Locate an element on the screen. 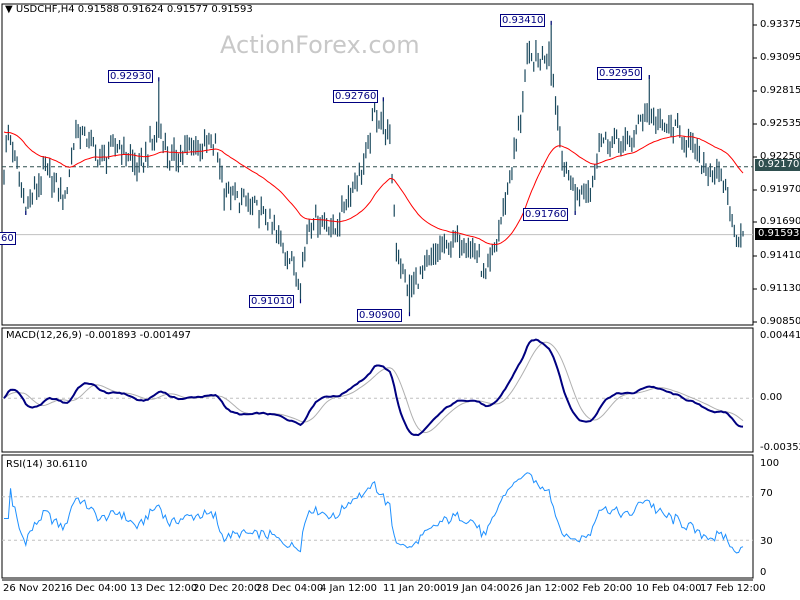  annotation-high: 0.92950 is located at coordinates (620, 73).